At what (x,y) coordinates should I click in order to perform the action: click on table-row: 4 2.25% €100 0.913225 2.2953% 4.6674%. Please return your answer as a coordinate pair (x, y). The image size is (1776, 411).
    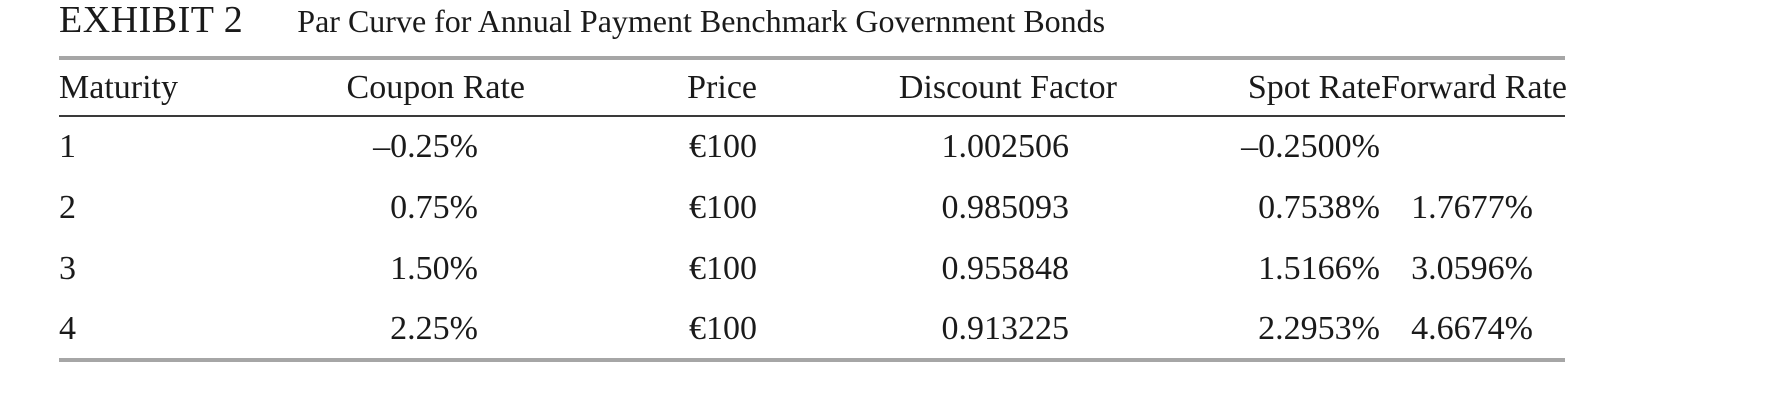
    Looking at the image, I should click on (812, 329).